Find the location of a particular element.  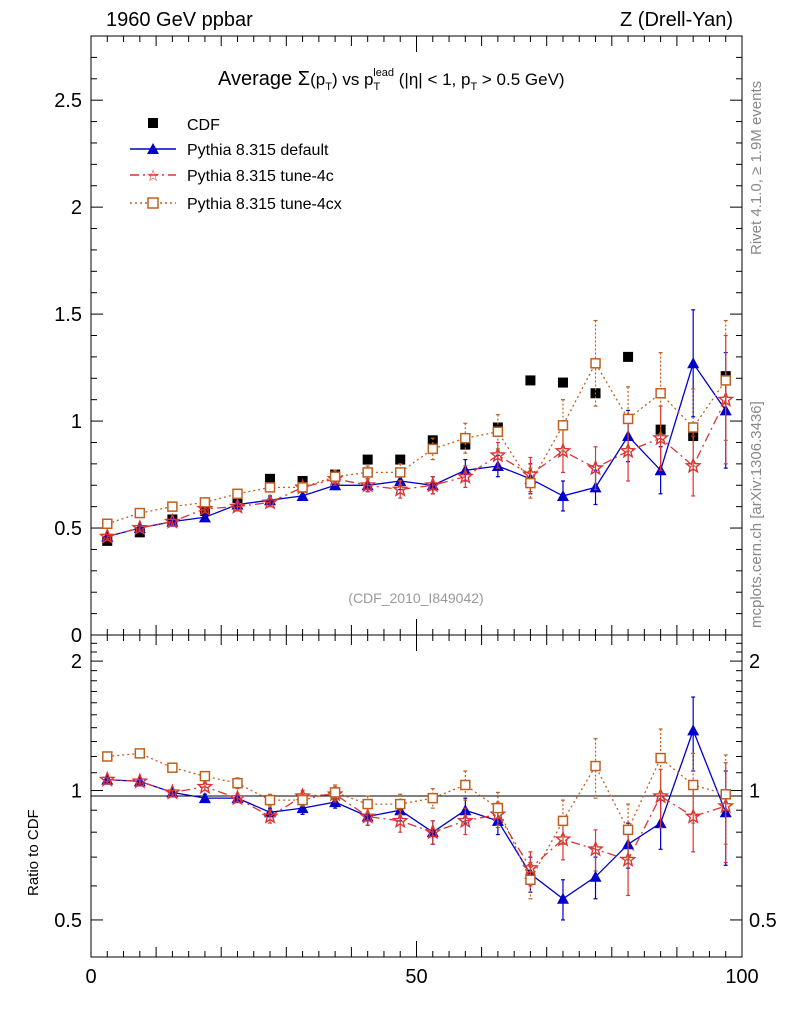

legend-marker-tune4c: ☆ is located at coordinates (153, 176).